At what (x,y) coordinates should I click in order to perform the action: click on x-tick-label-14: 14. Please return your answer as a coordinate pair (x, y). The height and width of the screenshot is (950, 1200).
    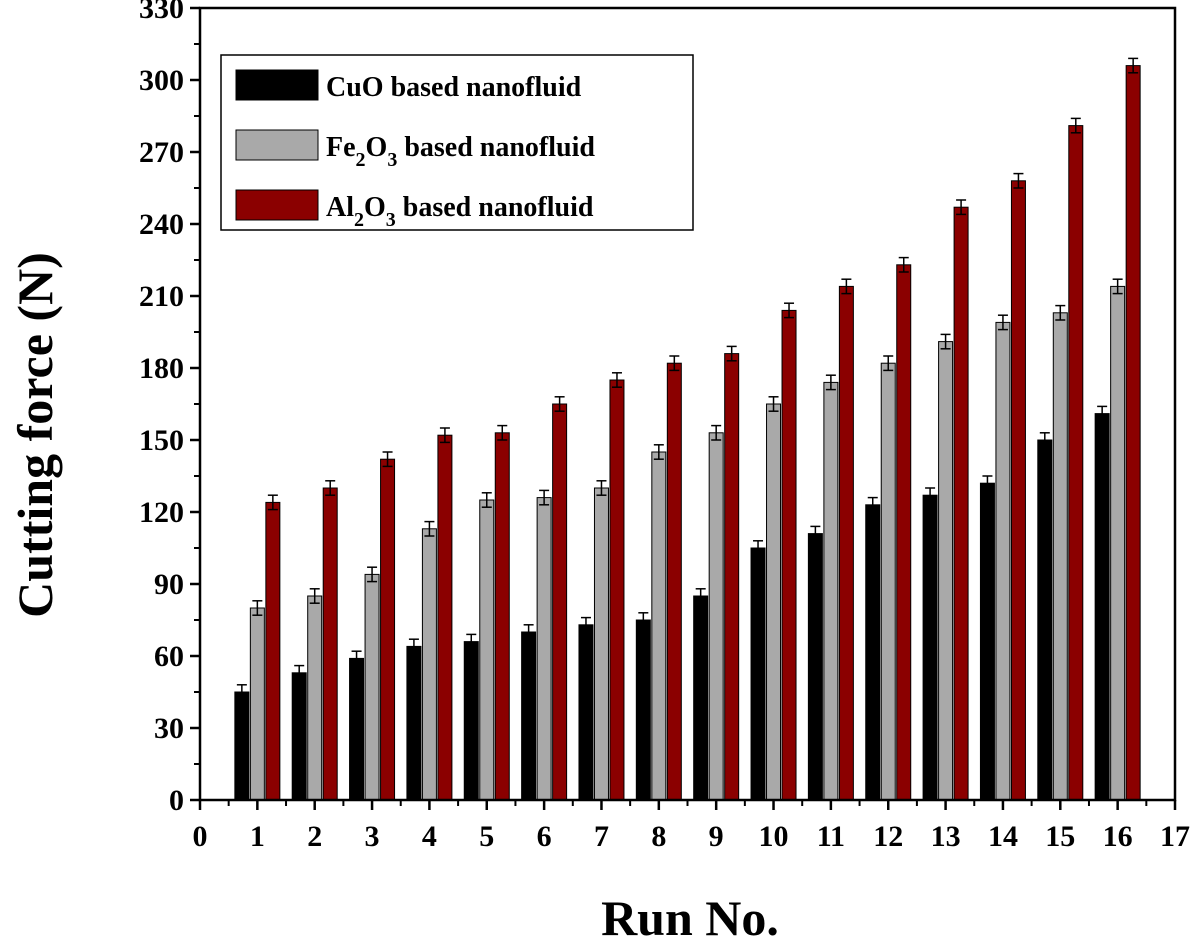
    Looking at the image, I should click on (1003, 836).